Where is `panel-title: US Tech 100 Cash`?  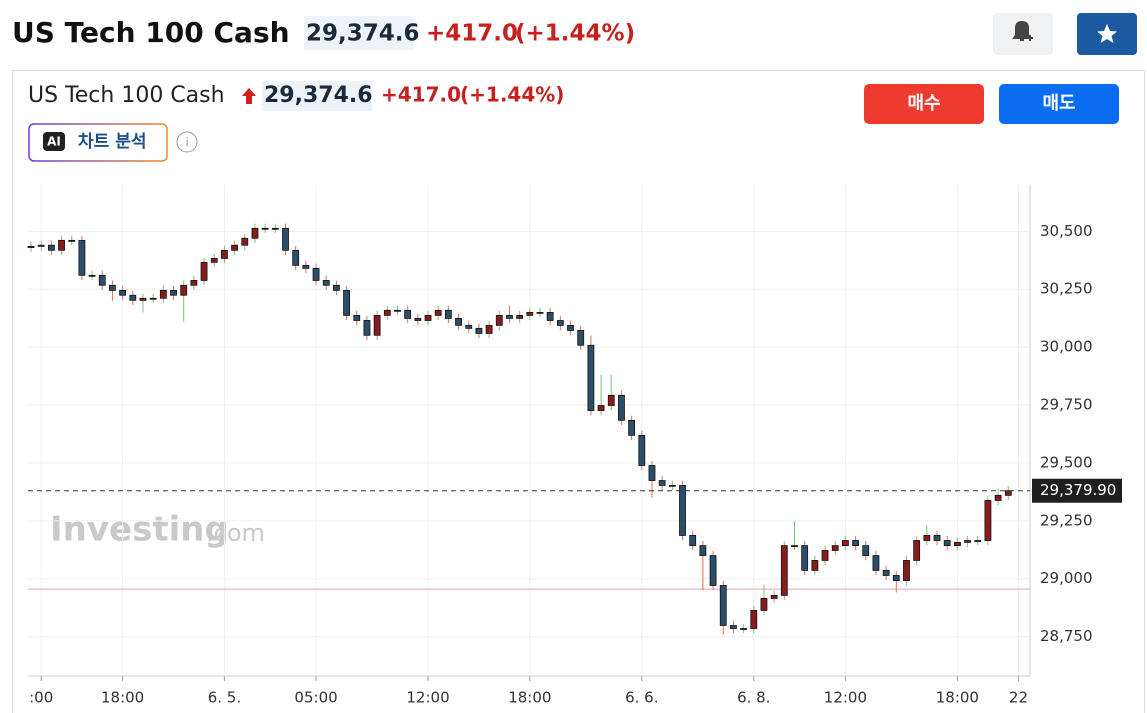 panel-title: US Tech 100 Cash is located at coordinates (126, 95).